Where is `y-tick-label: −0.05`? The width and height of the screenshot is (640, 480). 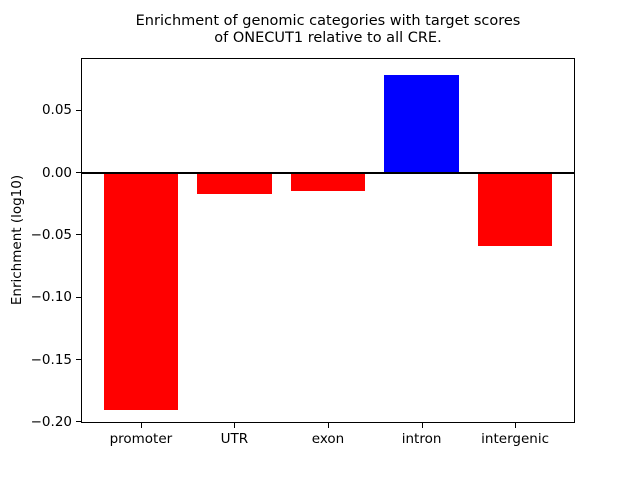 y-tick-label: −0.05 is located at coordinates (51, 234).